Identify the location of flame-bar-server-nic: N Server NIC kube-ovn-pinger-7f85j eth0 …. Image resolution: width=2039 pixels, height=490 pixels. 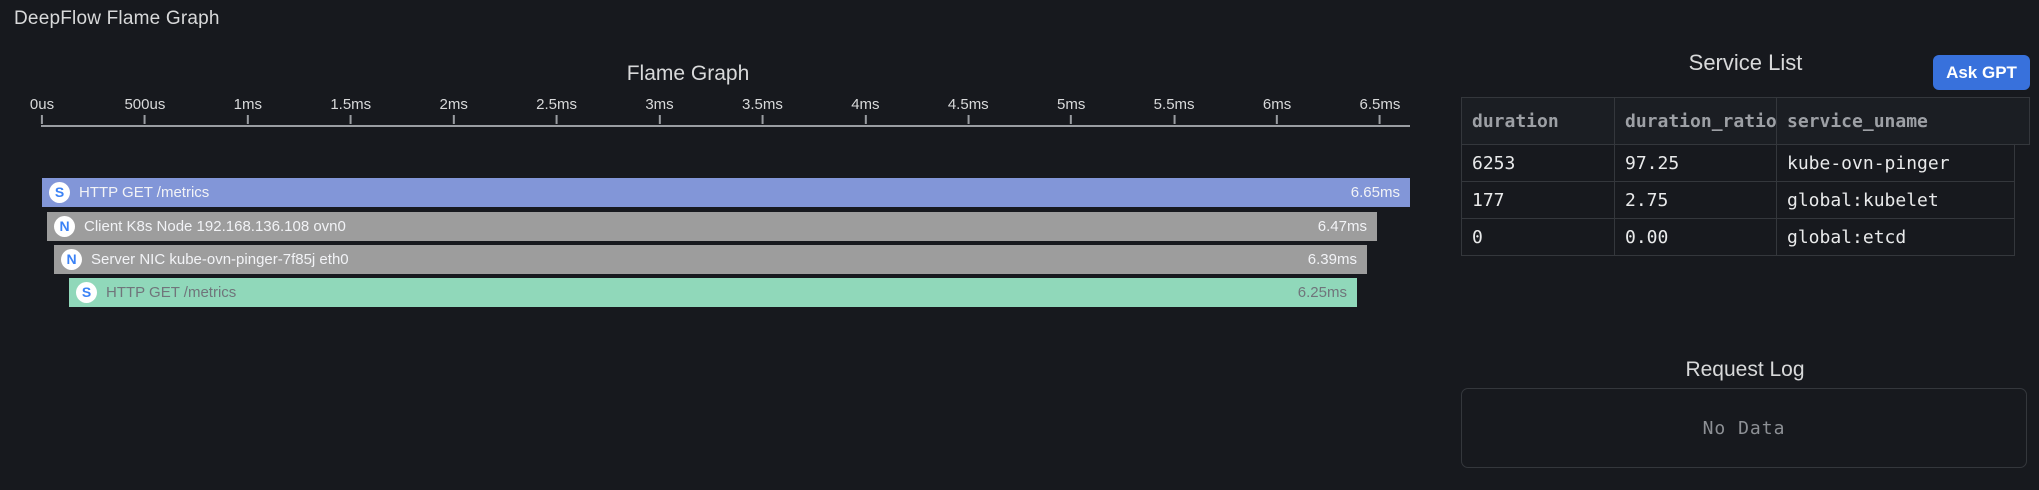
(710, 259).